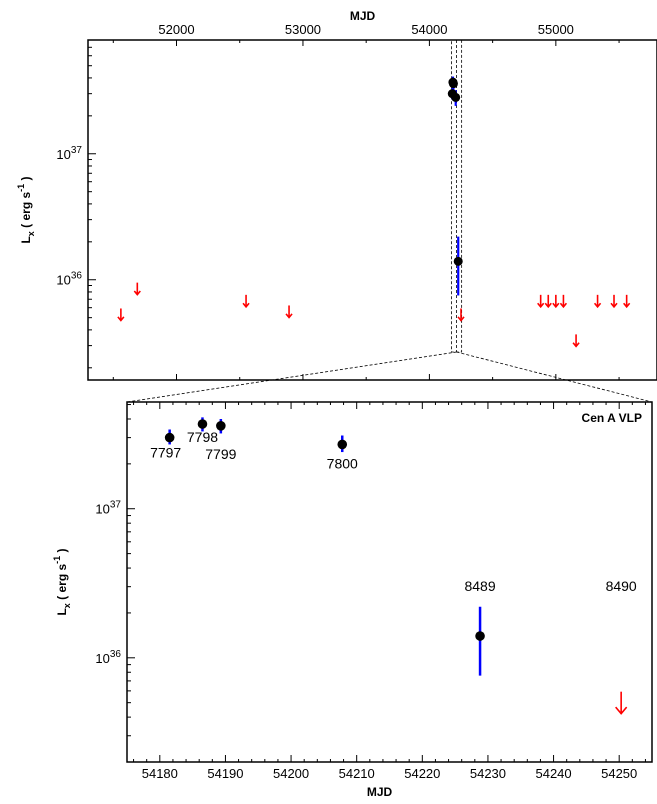  I want to click on x-tick-label: 54200, so click(291, 773).